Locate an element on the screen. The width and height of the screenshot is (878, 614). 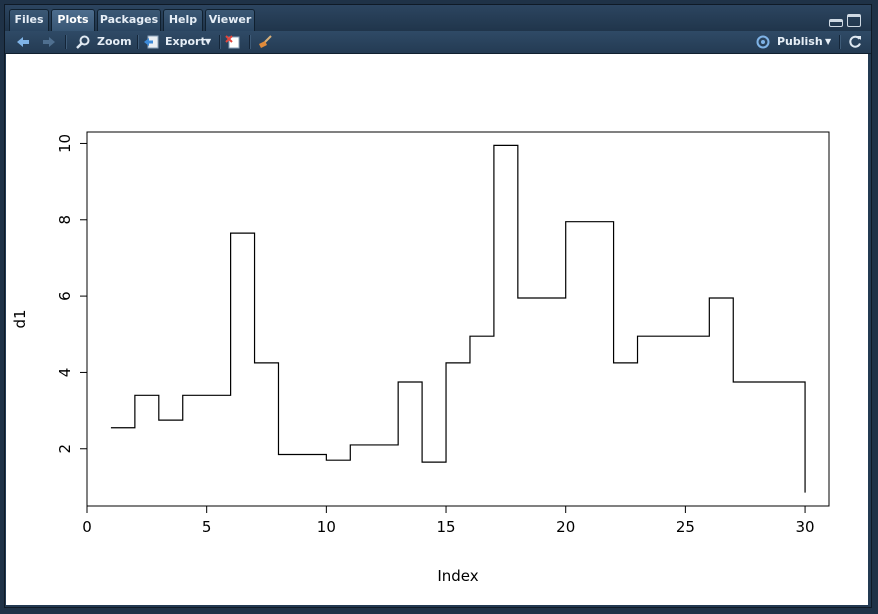
tab-help: Help is located at coordinates (183, 20).